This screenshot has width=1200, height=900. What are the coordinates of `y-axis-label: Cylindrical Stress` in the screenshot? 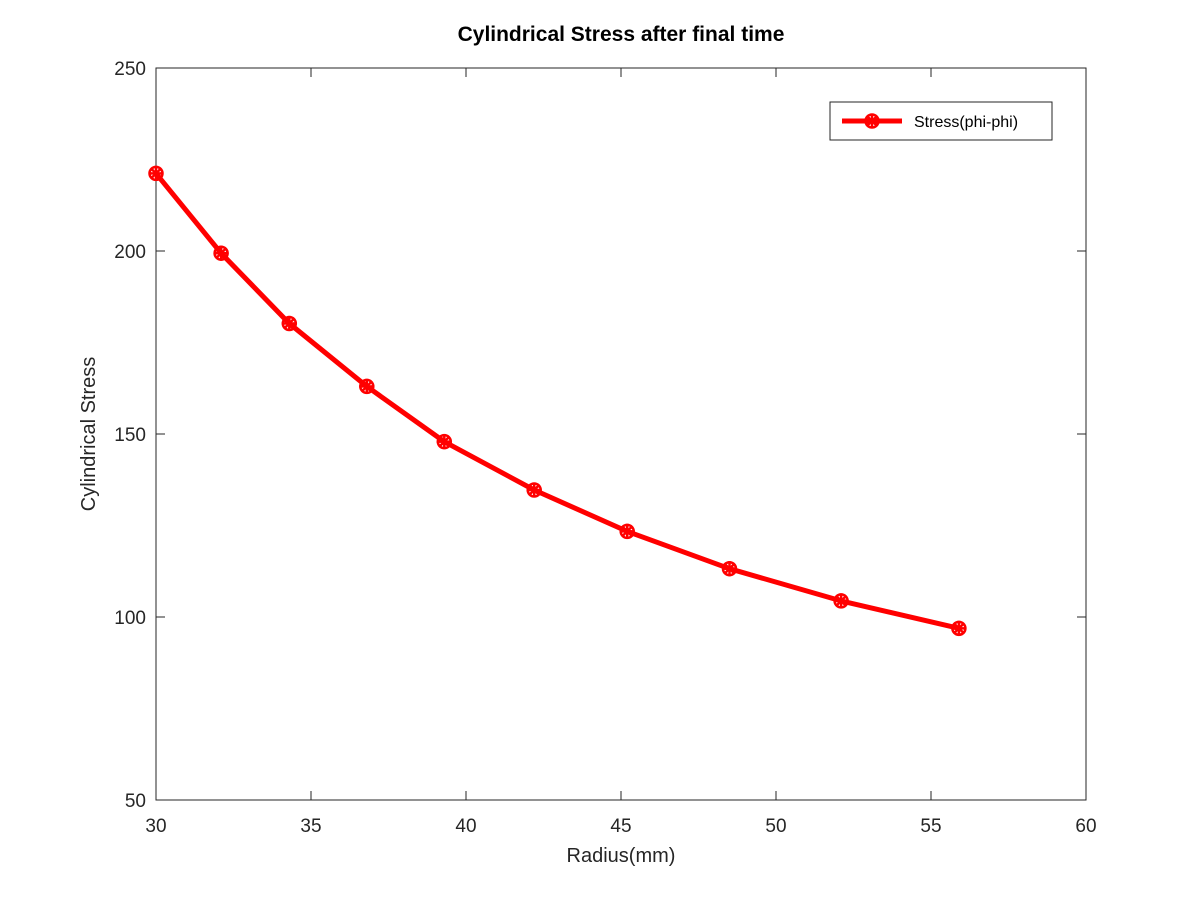 It's located at (89, 434).